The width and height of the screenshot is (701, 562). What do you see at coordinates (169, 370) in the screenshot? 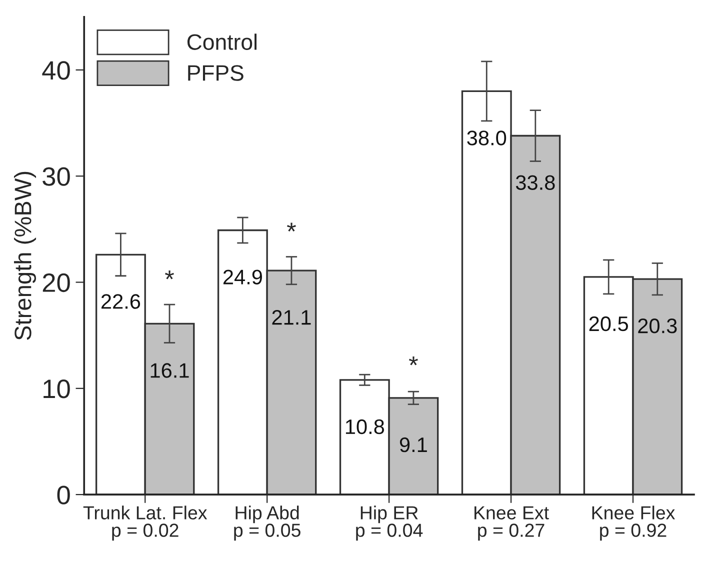
I see `data-label: 16.1` at bounding box center [169, 370].